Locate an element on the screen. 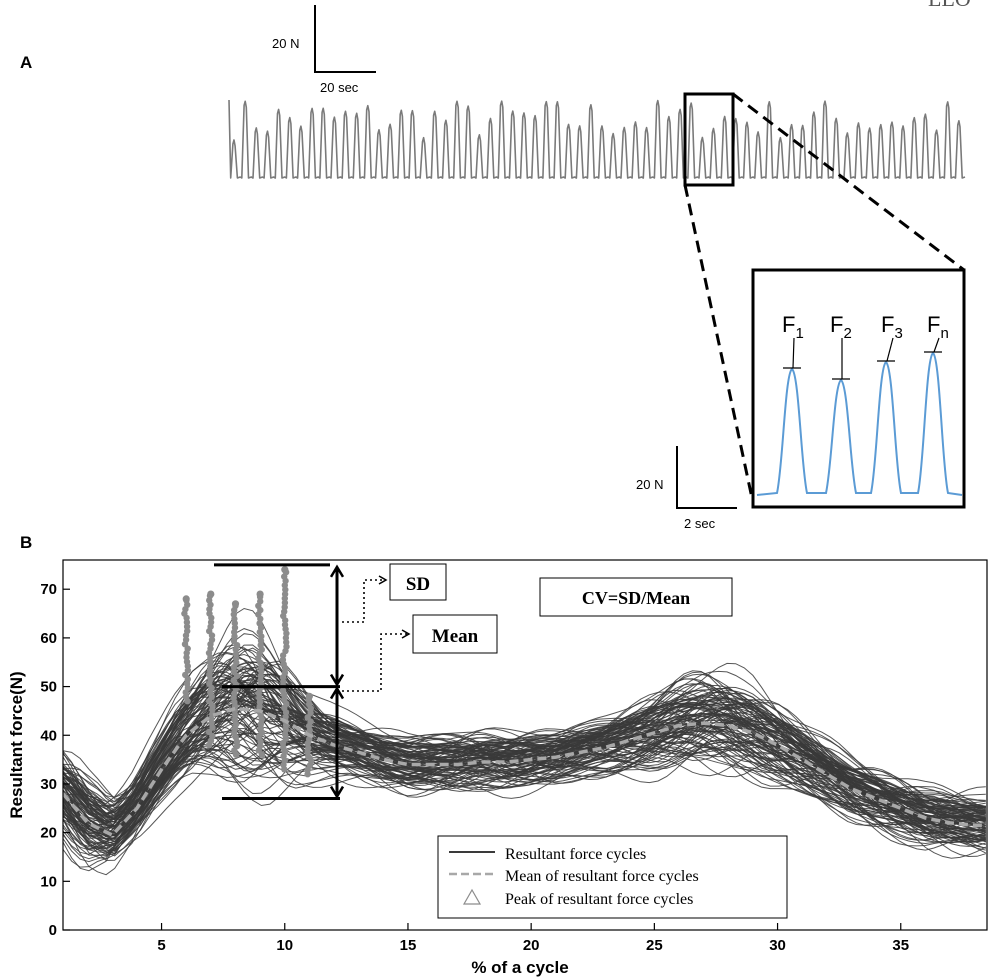  zoom-selection is located at coordinates (824, 295).